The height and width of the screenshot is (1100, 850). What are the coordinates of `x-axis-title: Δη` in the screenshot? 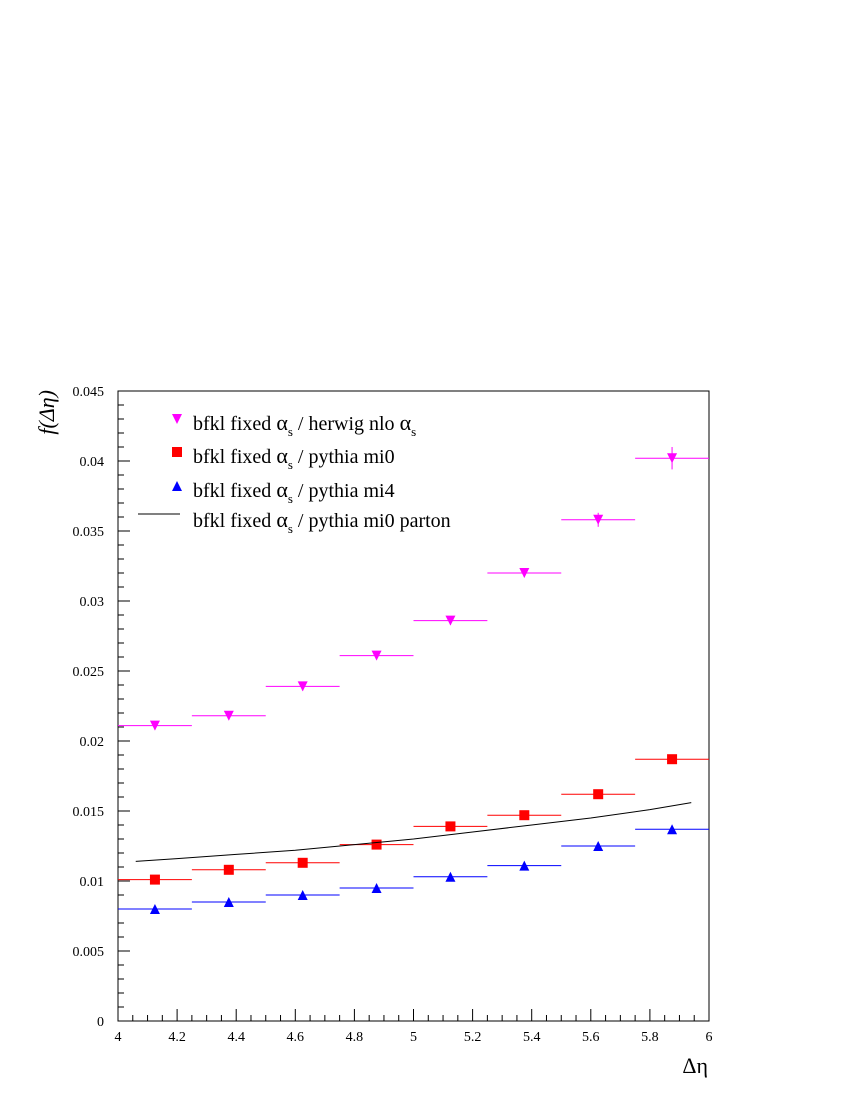 It's located at (695, 1065).